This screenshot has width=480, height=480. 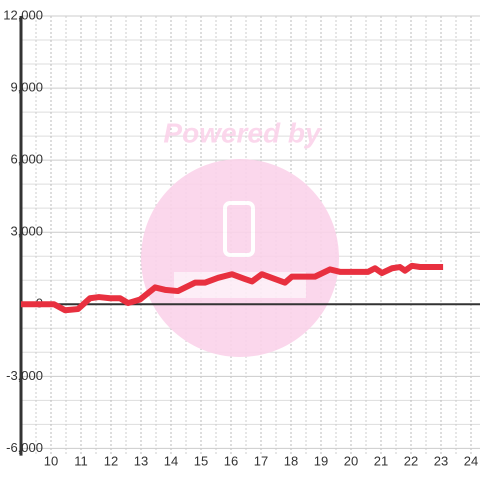 I want to click on x-tick-label: 13, so click(x=141, y=460).